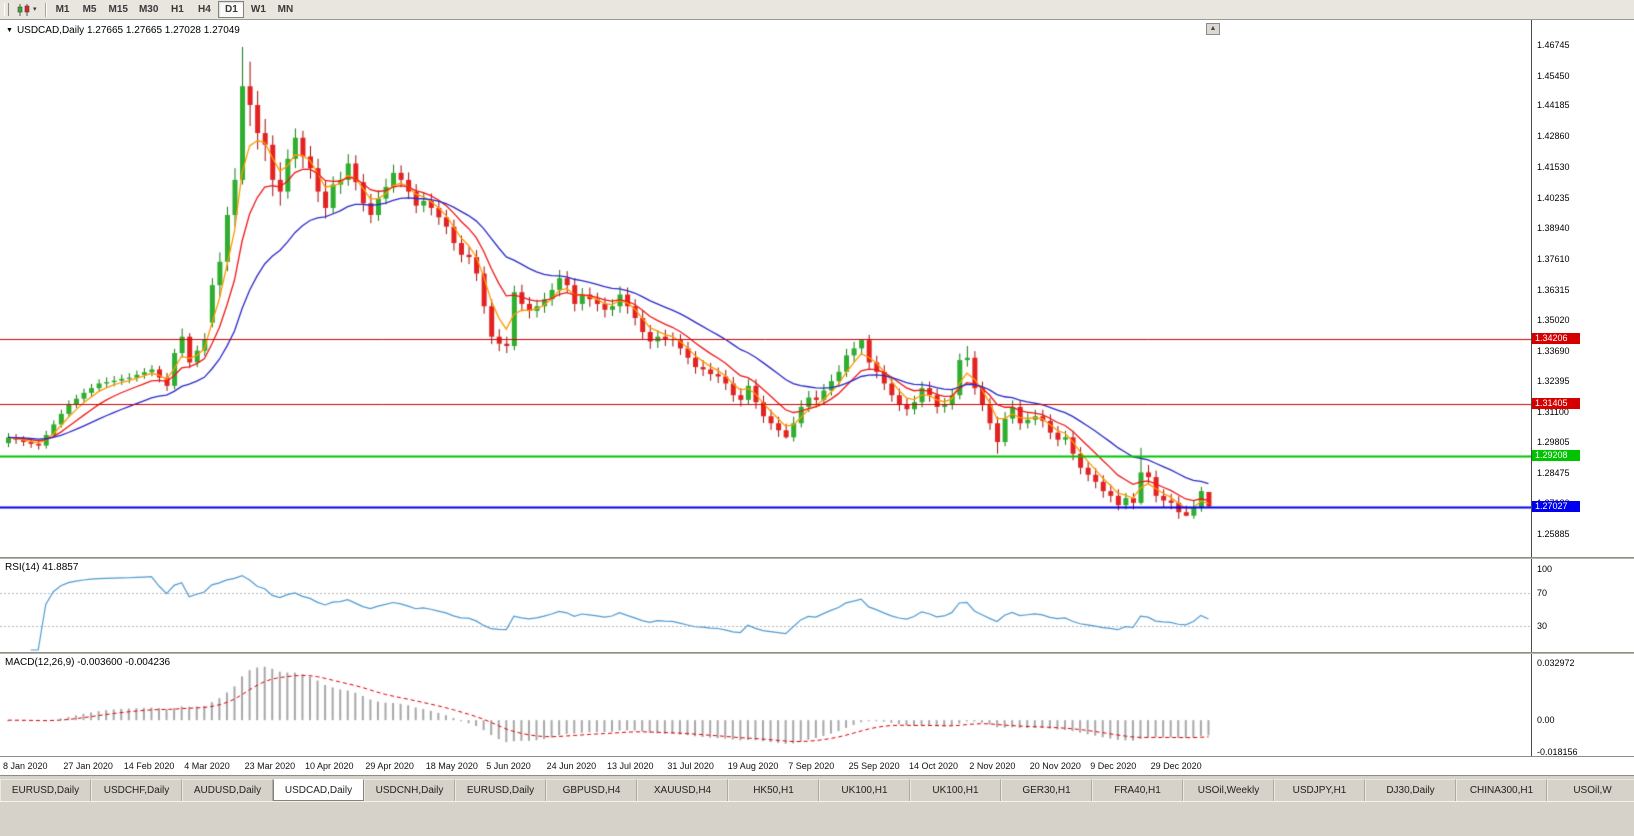  I want to click on price-axis-label: 1.40235, so click(1553, 197).